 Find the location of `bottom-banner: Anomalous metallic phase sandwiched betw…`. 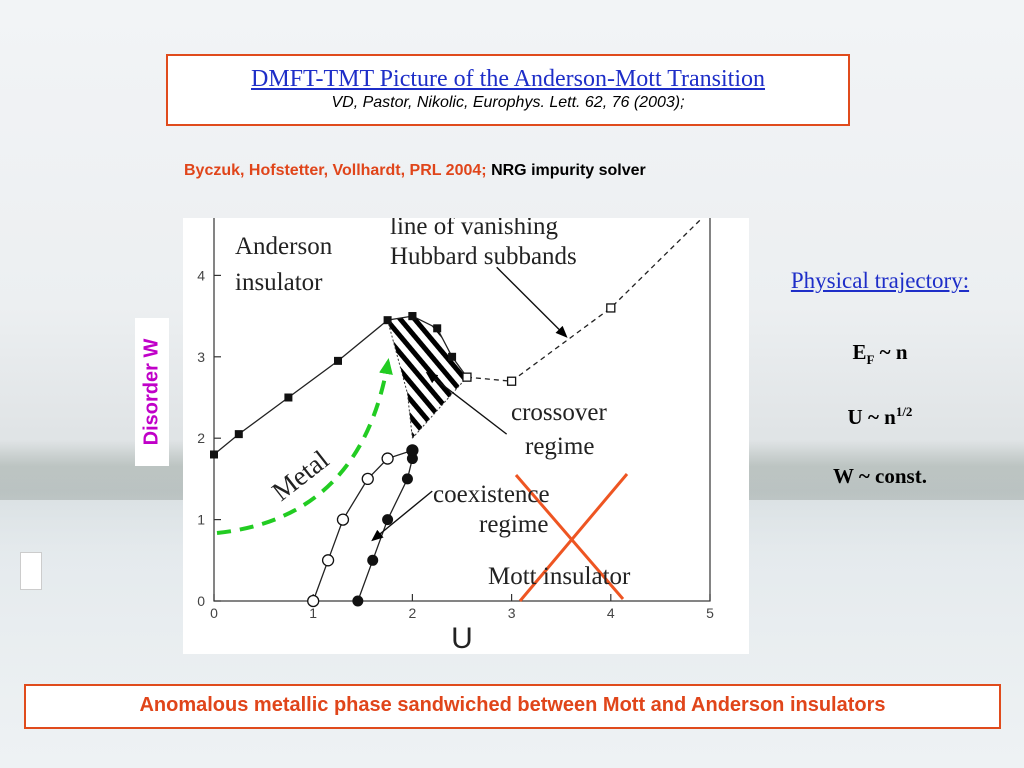

bottom-banner: Anomalous metallic phase sandwiched betw… is located at coordinates (512, 706).